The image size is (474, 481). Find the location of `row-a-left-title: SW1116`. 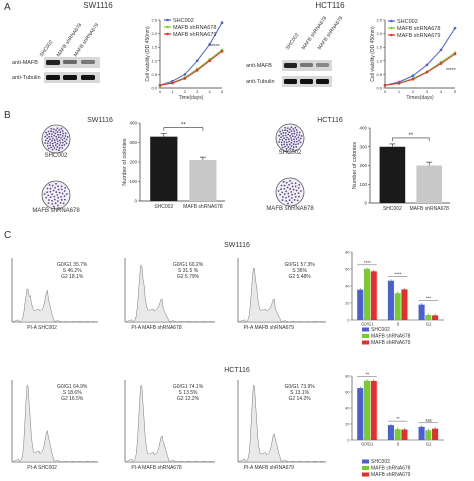

row-a-left-title: SW1116 is located at coordinates (98, 5).